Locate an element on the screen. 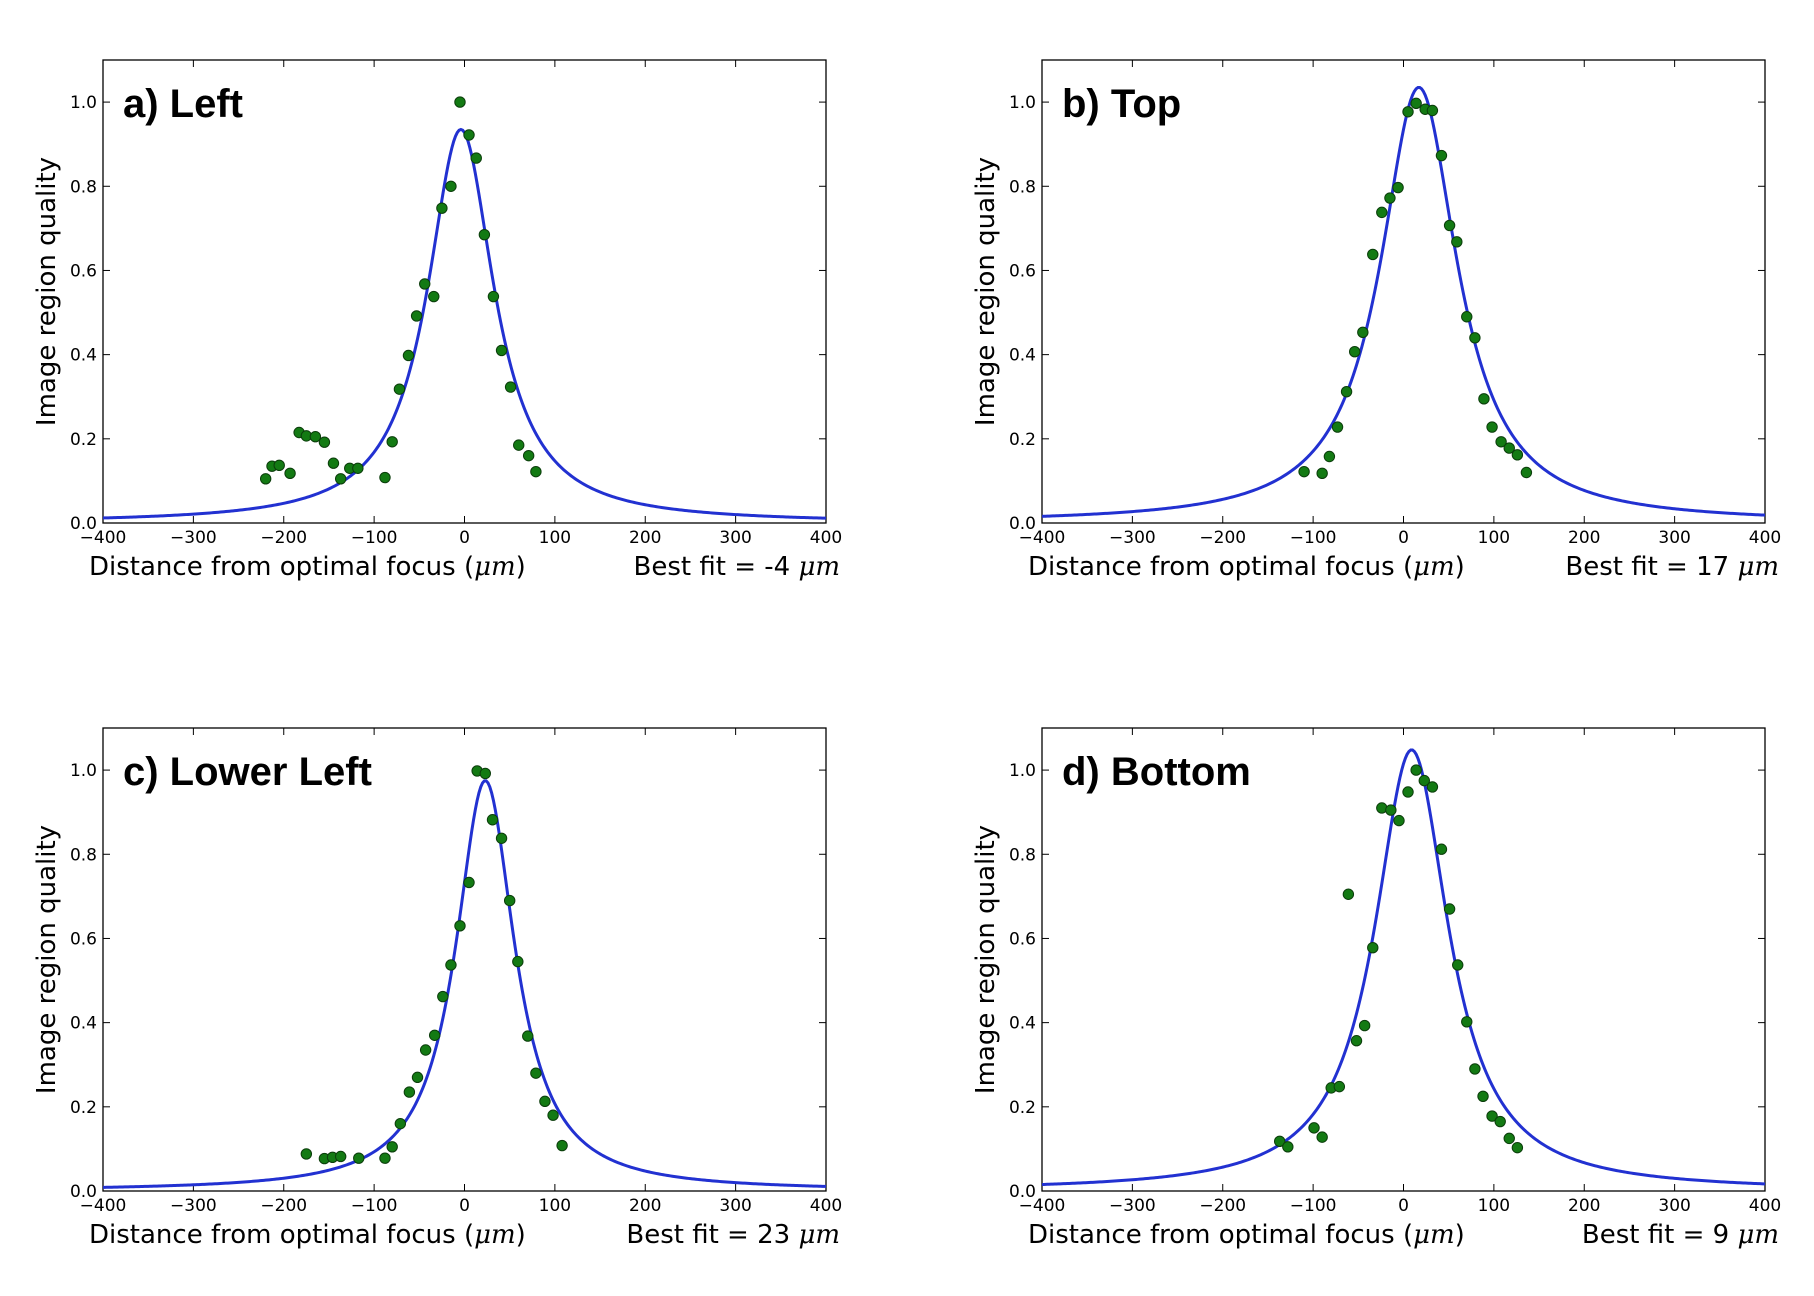  best-fit-space is located at coordinates (794, 1235).